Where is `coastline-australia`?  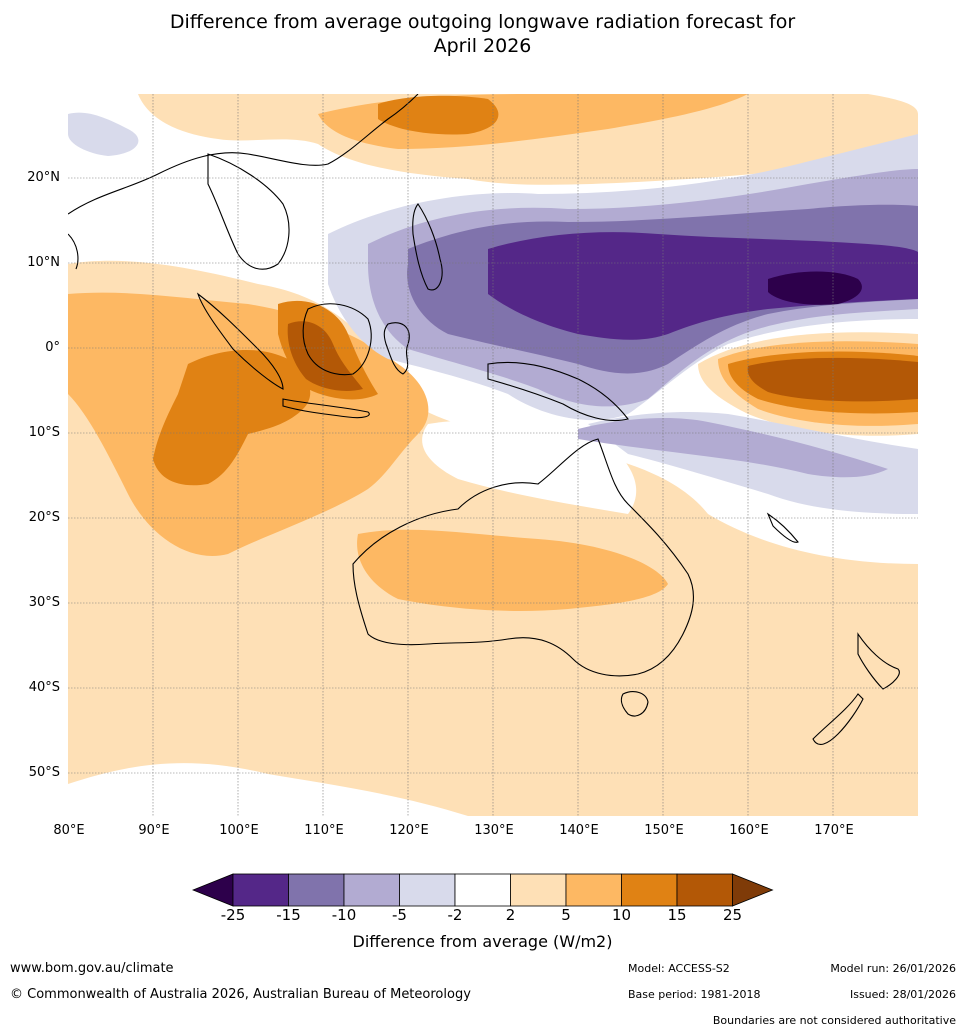 coastline-australia is located at coordinates (523, 557).